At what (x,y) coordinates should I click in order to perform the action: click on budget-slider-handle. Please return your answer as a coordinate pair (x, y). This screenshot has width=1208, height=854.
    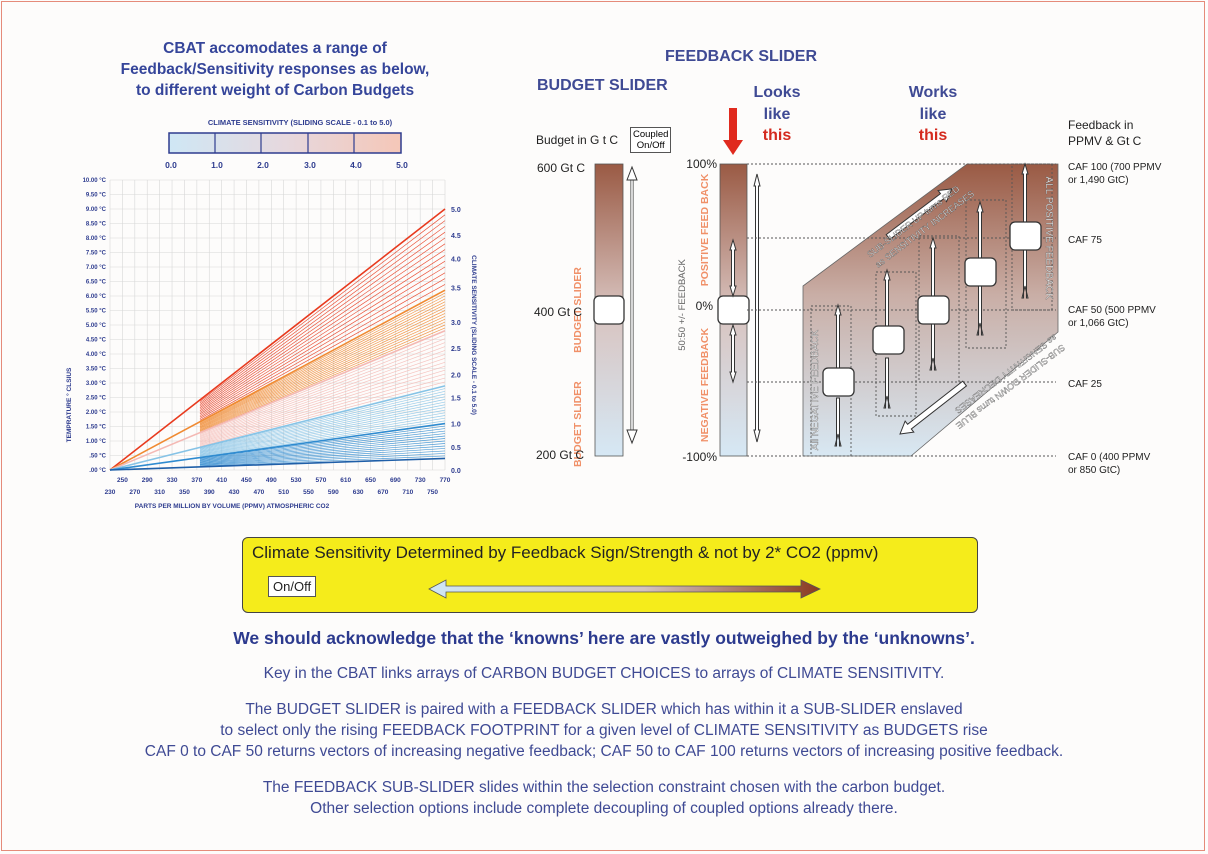
    Looking at the image, I should click on (609, 310).